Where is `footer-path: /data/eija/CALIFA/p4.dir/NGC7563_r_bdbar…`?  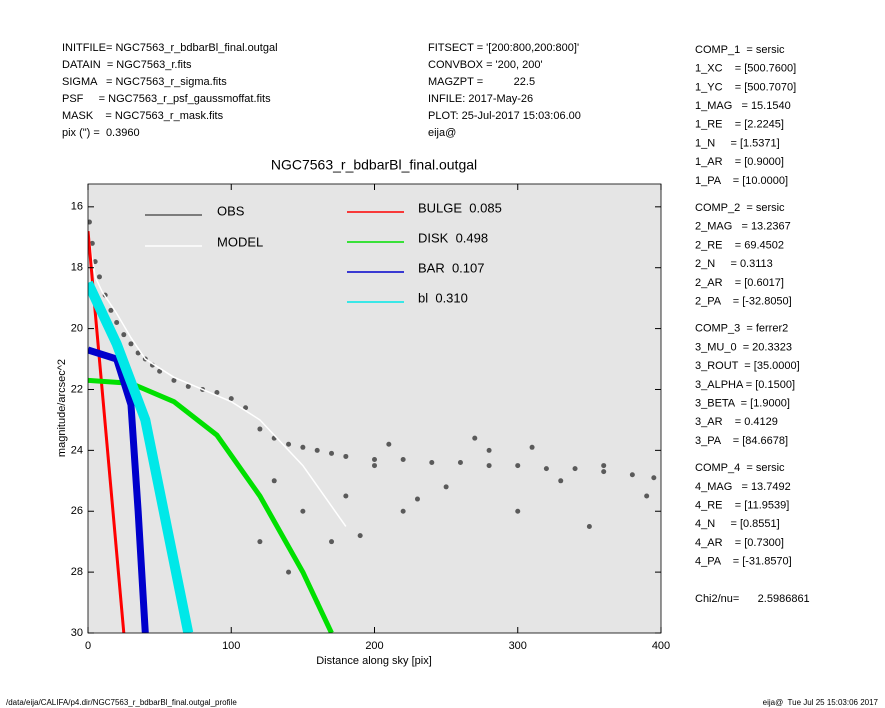 footer-path: /data/eija/CALIFA/p4.dir/NGC7563_r_bdbar… is located at coordinates (121, 702).